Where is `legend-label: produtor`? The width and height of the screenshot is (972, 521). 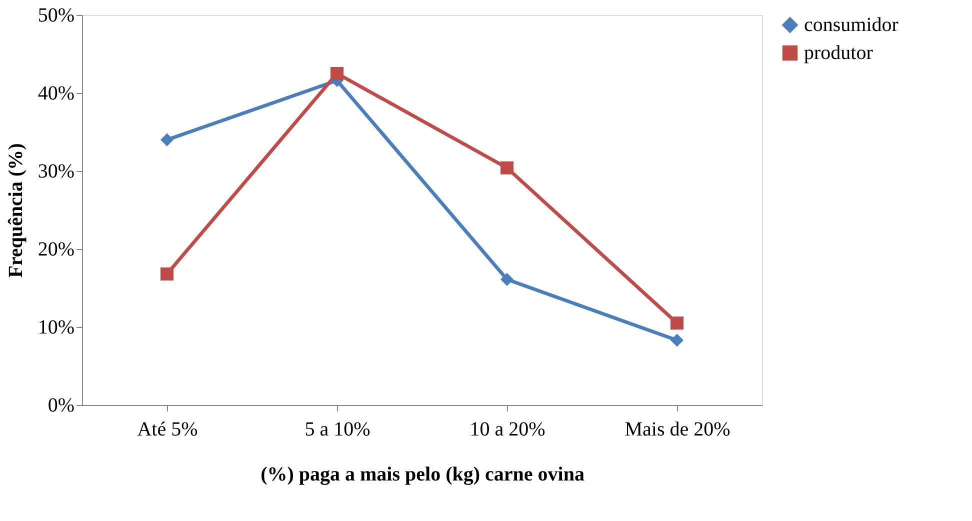
legend-label: produtor is located at coordinates (839, 53).